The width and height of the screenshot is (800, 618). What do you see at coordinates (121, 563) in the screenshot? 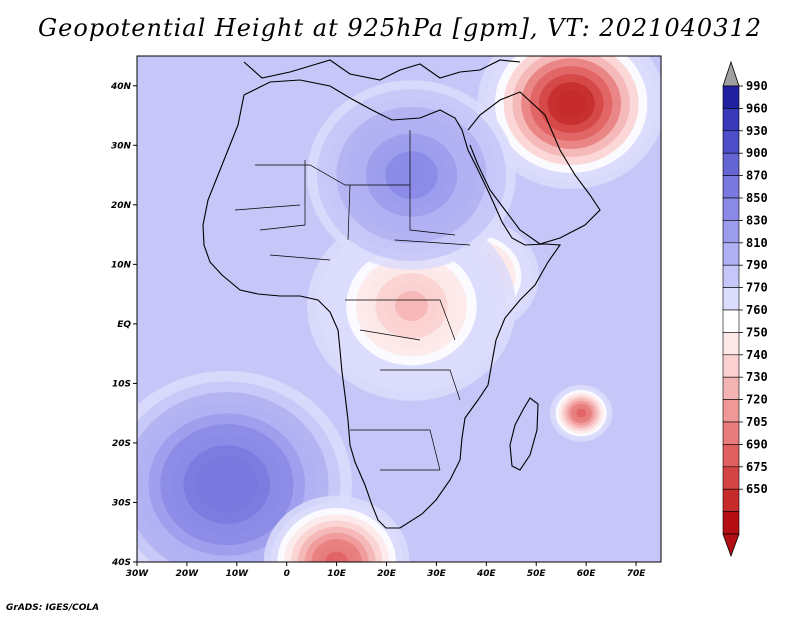
I see `lat-tick-label: 40S` at bounding box center [121, 563].